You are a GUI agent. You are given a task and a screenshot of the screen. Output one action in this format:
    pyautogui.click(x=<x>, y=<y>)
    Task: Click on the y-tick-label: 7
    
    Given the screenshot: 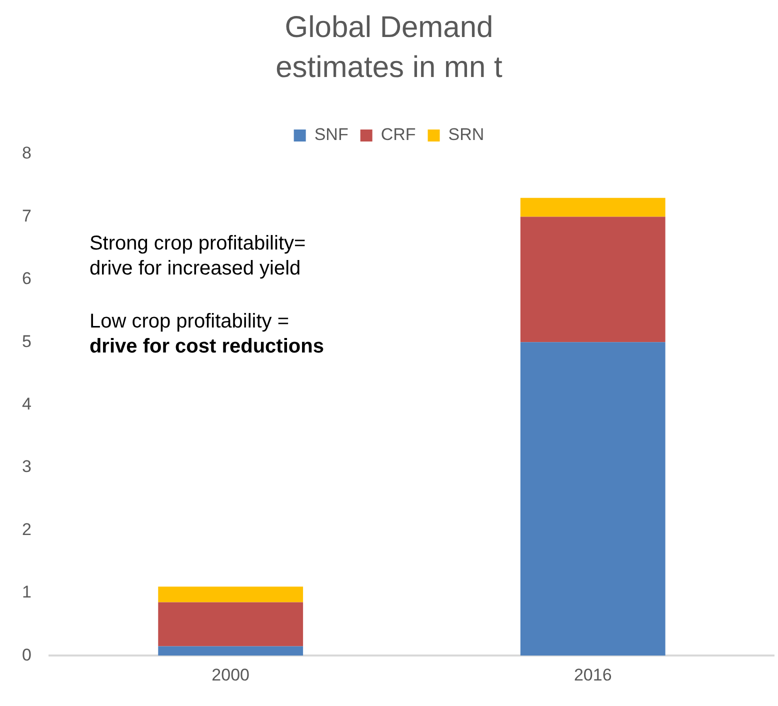 What is the action you would take?
    pyautogui.click(x=27, y=216)
    